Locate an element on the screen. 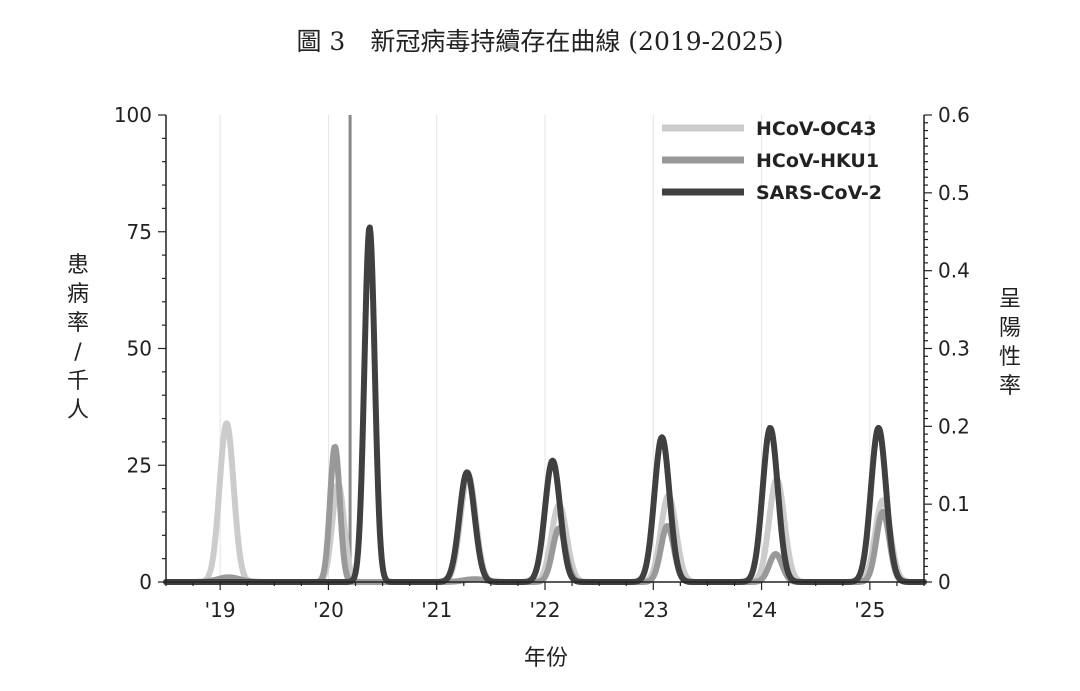  y-axis-label-left: 患病率/千人 is located at coordinates (78, 338).